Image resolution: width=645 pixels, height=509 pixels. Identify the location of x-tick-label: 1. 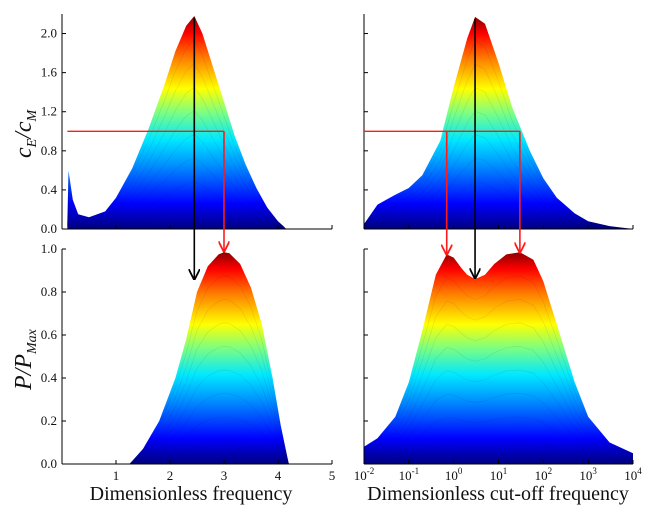
(116, 475).